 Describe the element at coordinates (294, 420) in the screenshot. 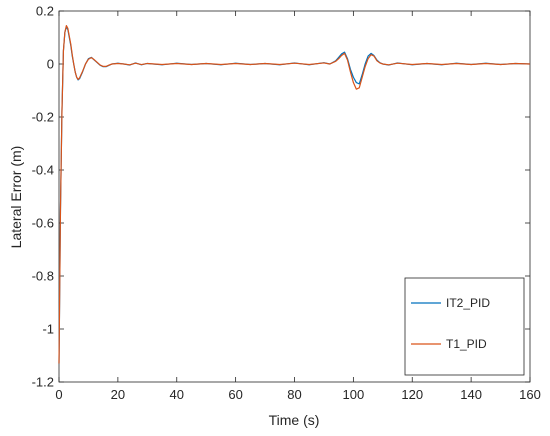

I see `x-axis-label: Time (s)` at that location.